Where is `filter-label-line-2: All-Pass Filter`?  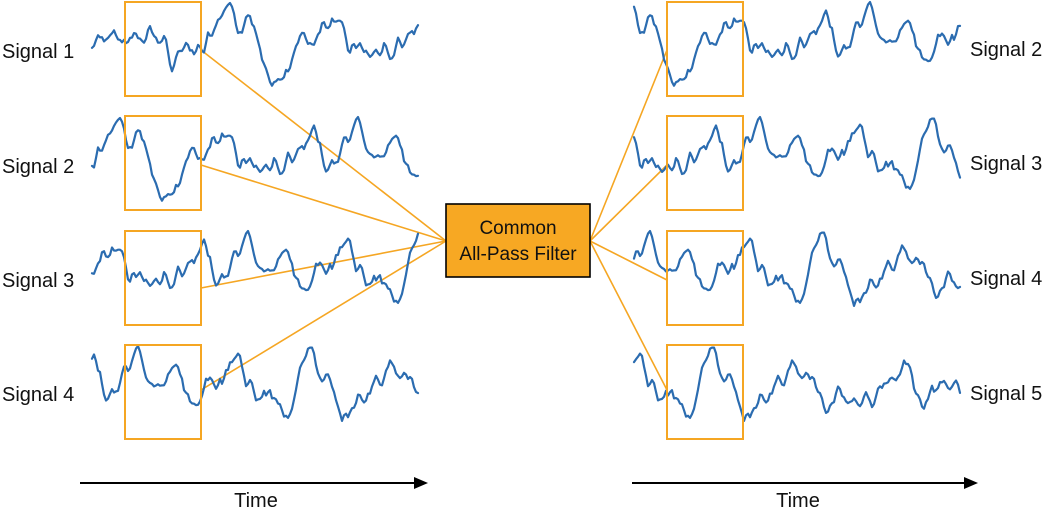 filter-label-line-2: All-Pass Filter is located at coordinates (518, 254).